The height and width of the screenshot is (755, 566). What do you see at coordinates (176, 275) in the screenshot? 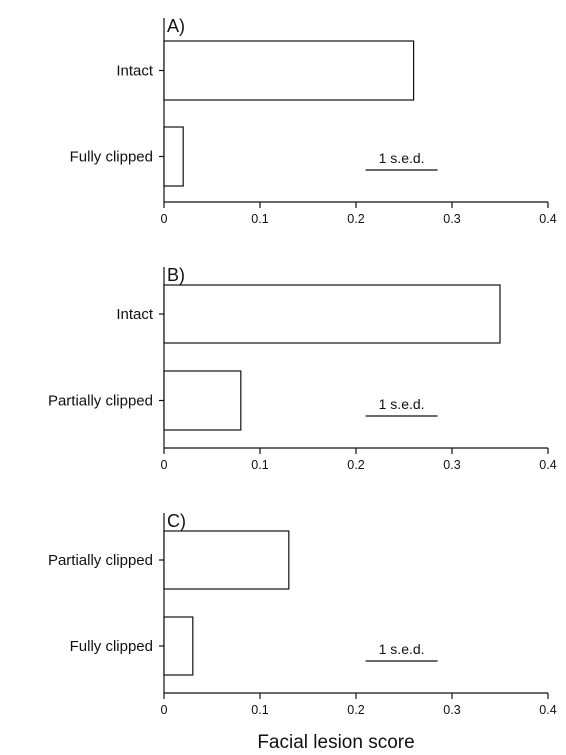
I see `panel-title: B)` at bounding box center [176, 275].